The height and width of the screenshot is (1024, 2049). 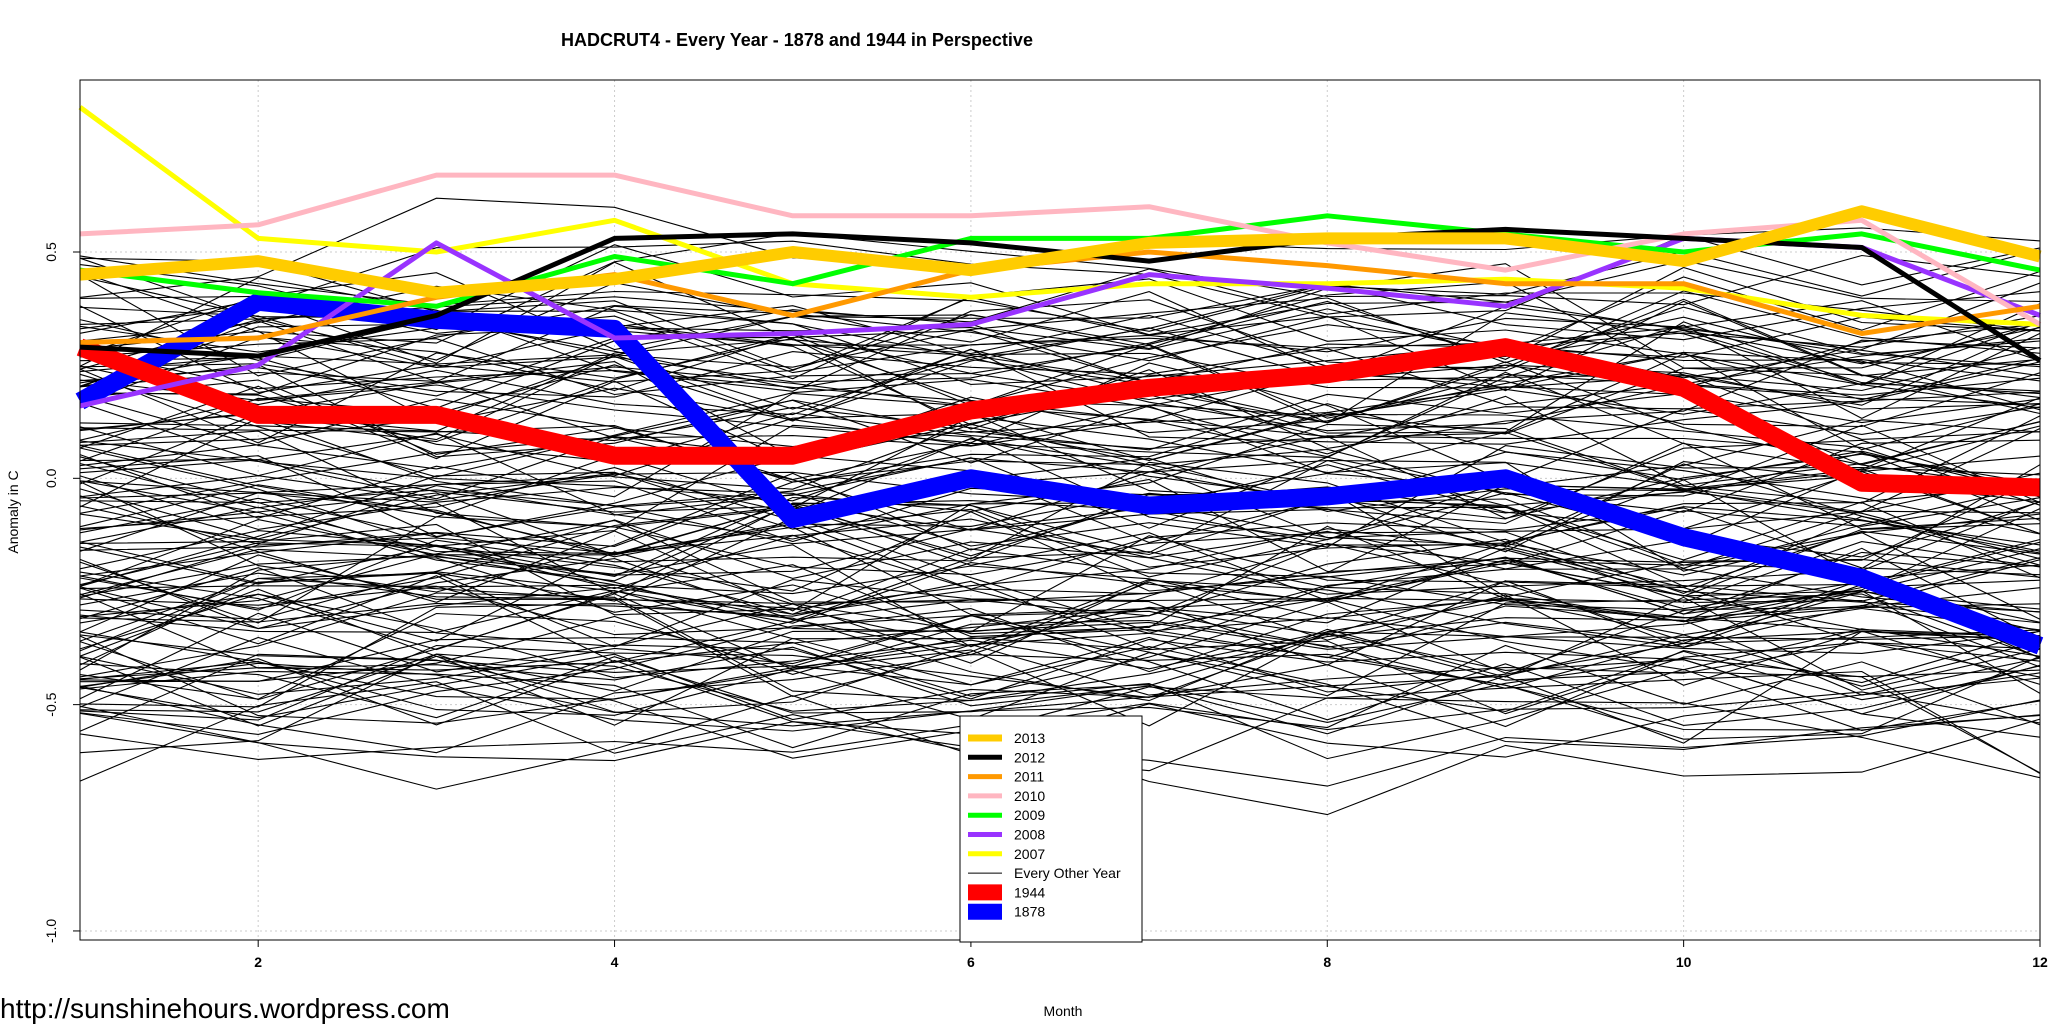 I want to click on series-line-2010, so click(x=1060, y=249).